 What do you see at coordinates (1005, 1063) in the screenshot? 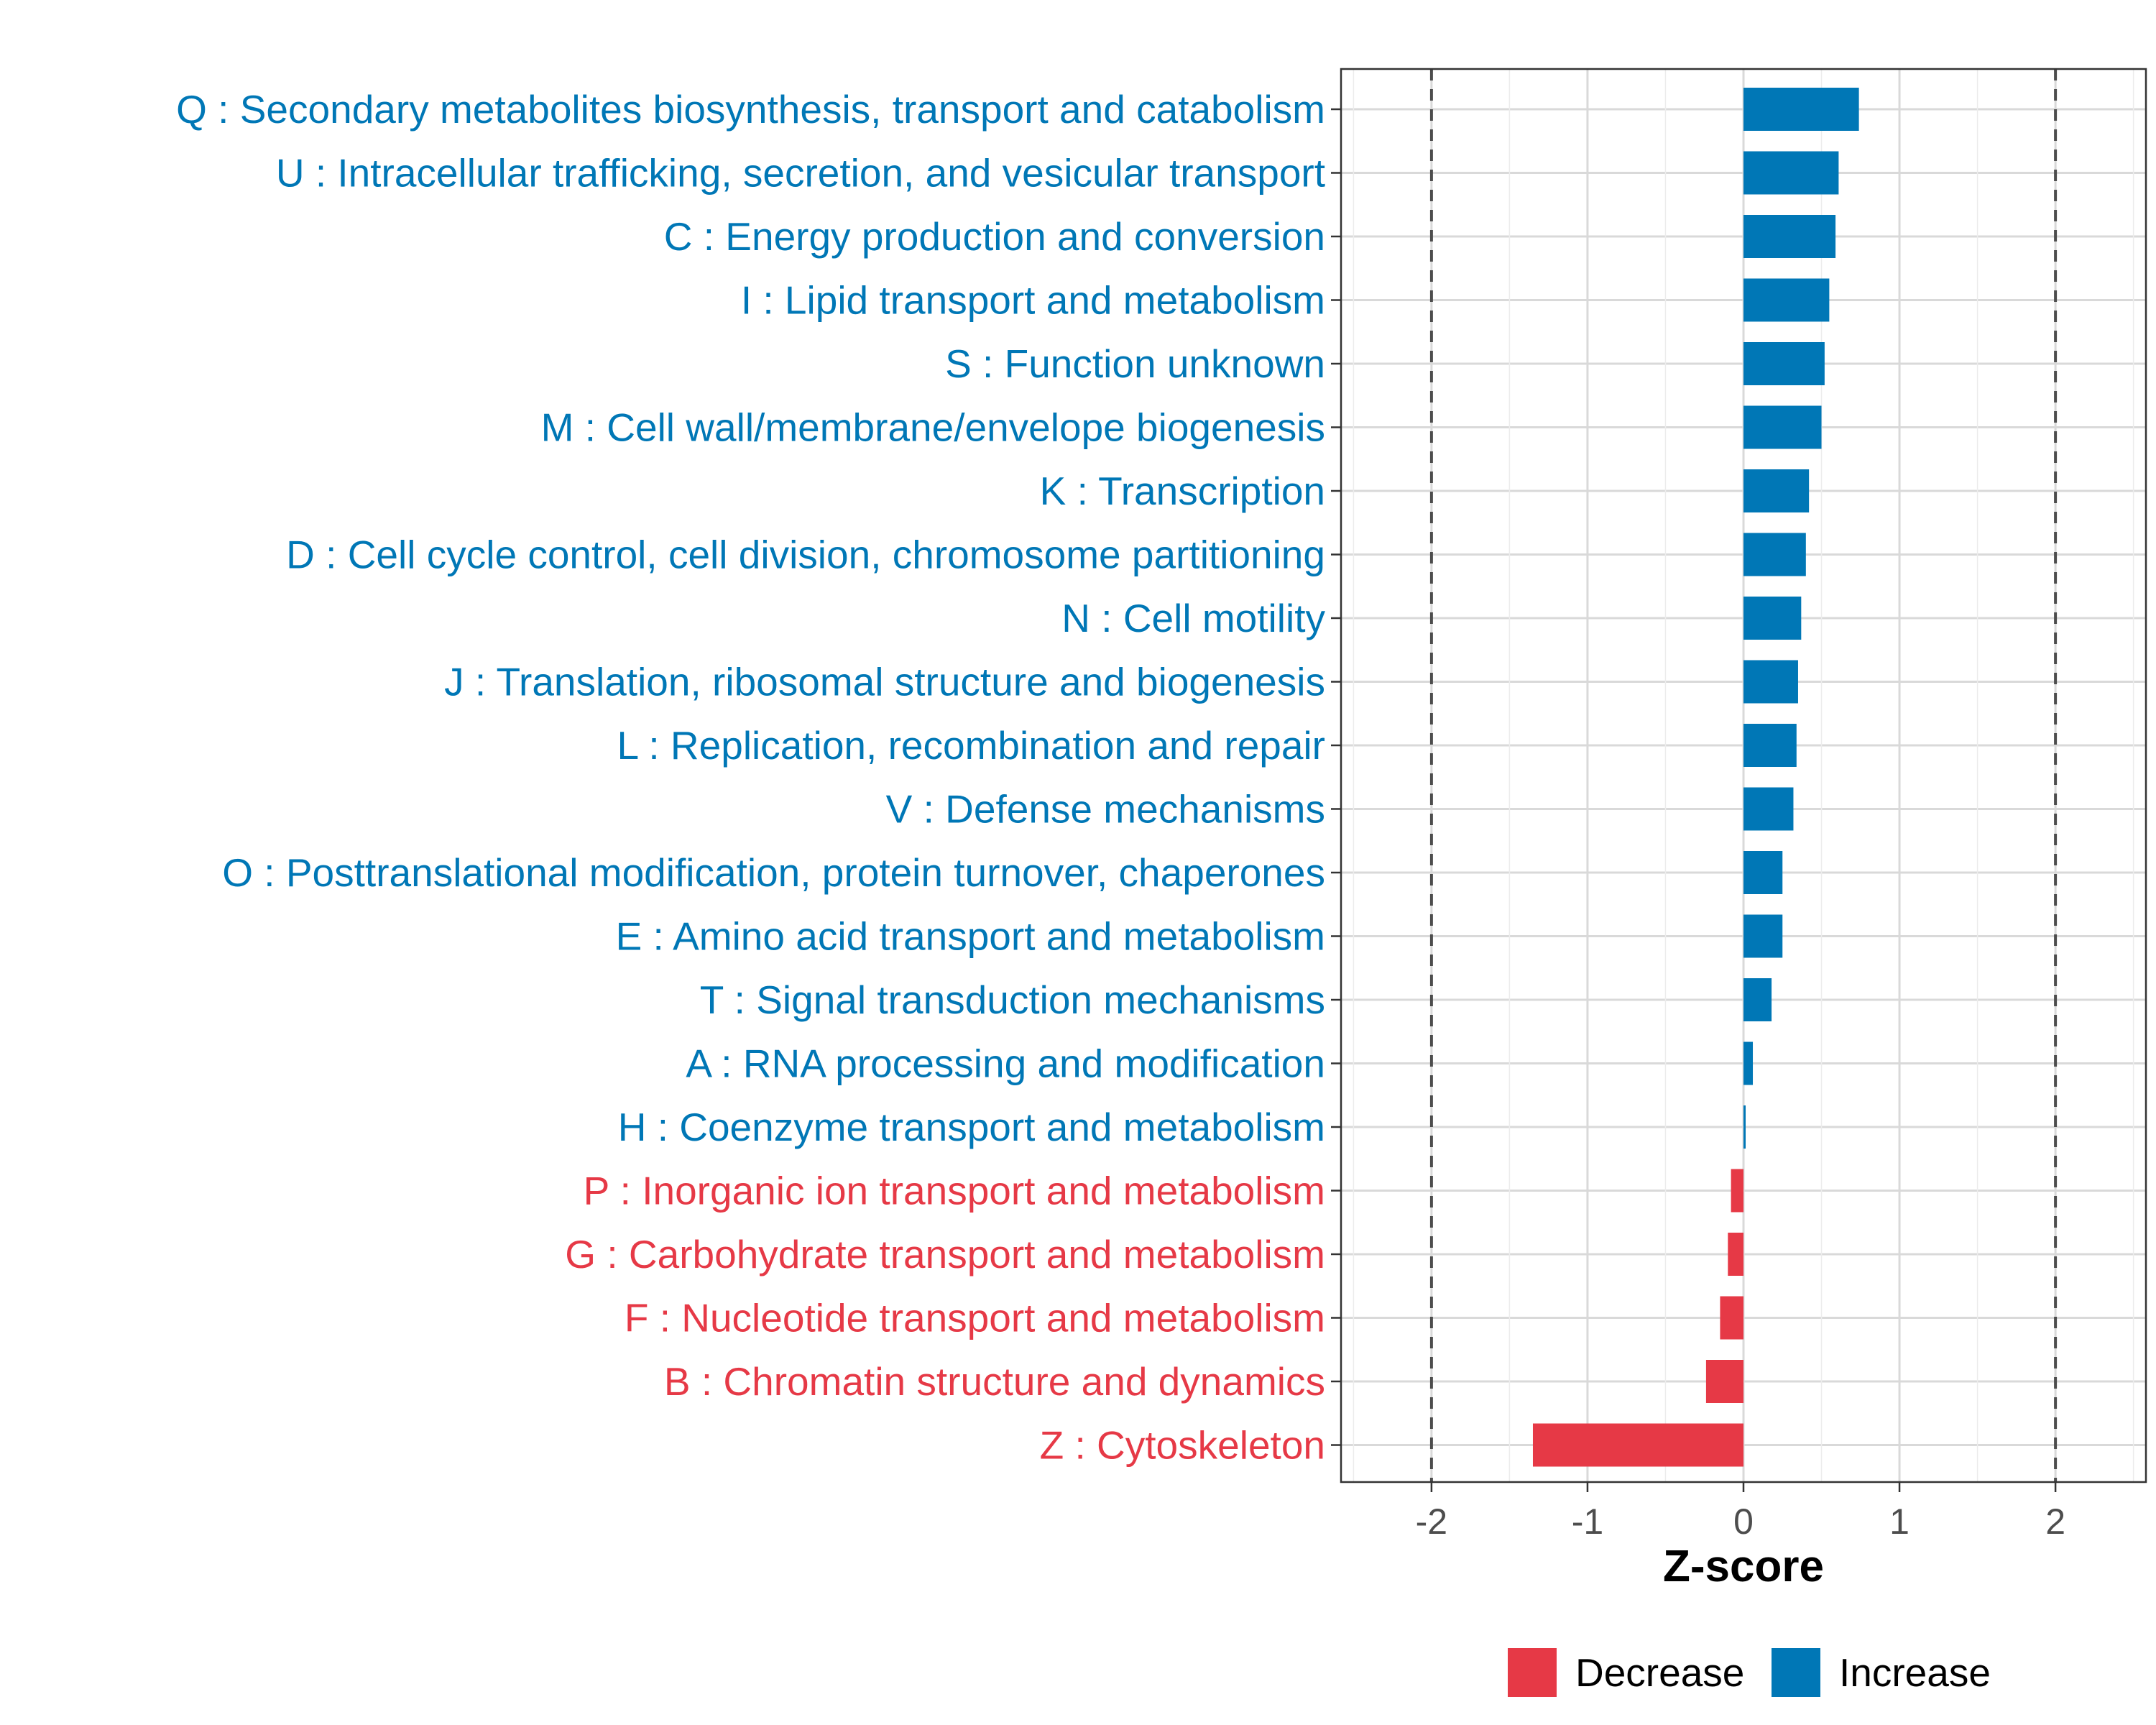
I see `category-label: A : RNA processing and modification` at bounding box center [1005, 1063].